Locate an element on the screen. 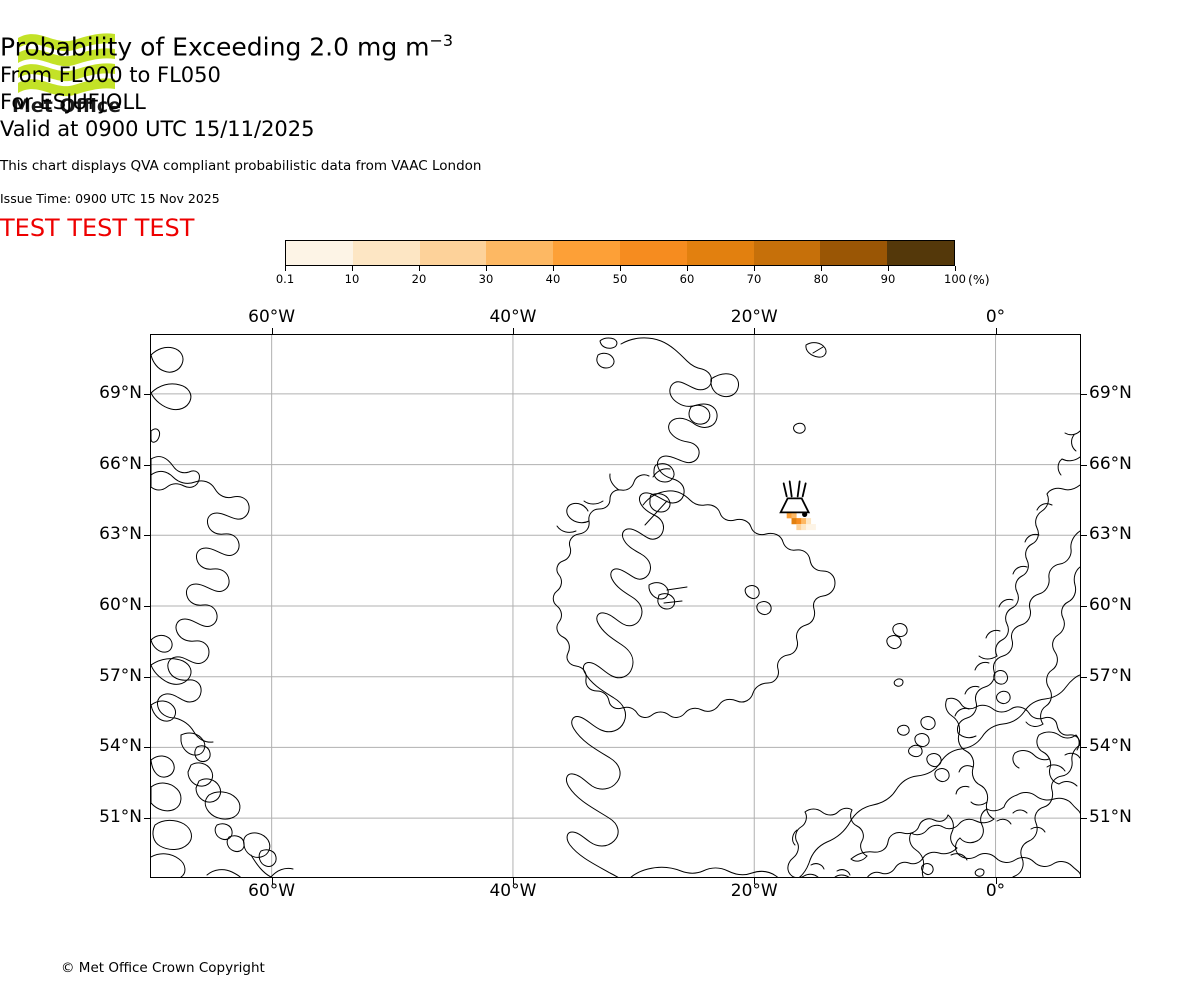 The width and height of the screenshot is (1200, 1000). met-office-logo: Met Office is located at coordinates (67, 67).